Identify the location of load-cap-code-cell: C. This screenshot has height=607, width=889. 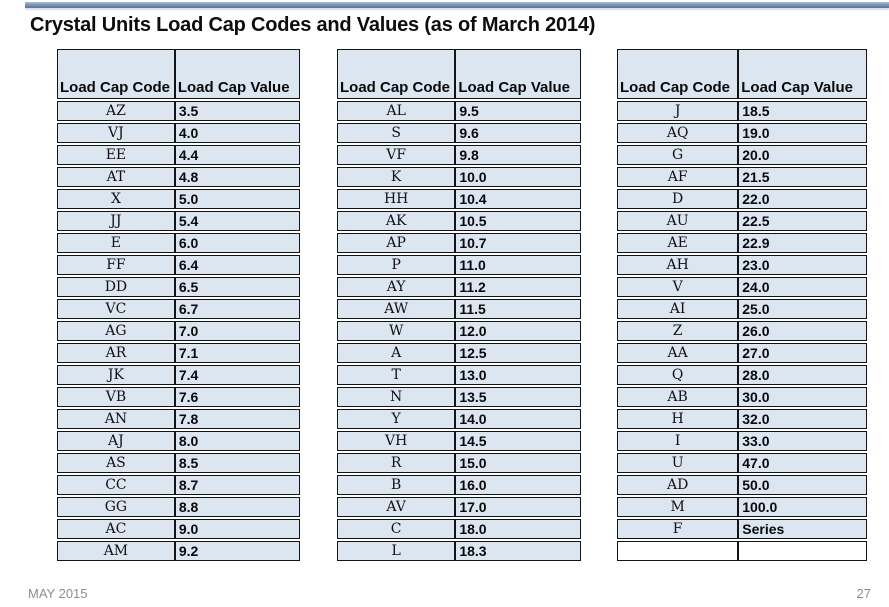
(396, 529).